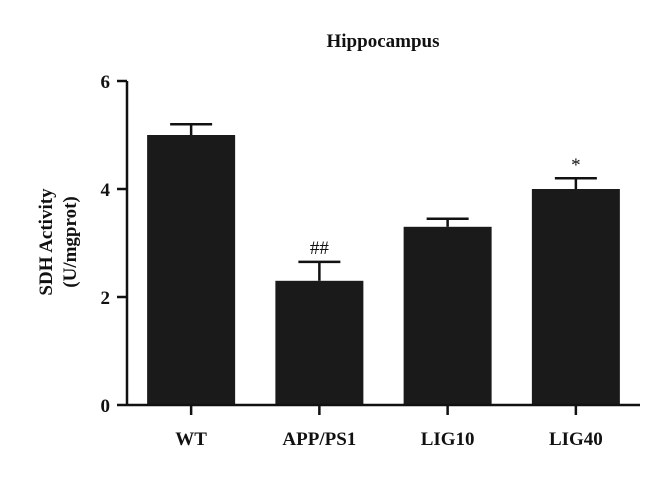  Describe the element at coordinates (448, 439) in the screenshot. I see `x-tick-label: LIG10` at that location.